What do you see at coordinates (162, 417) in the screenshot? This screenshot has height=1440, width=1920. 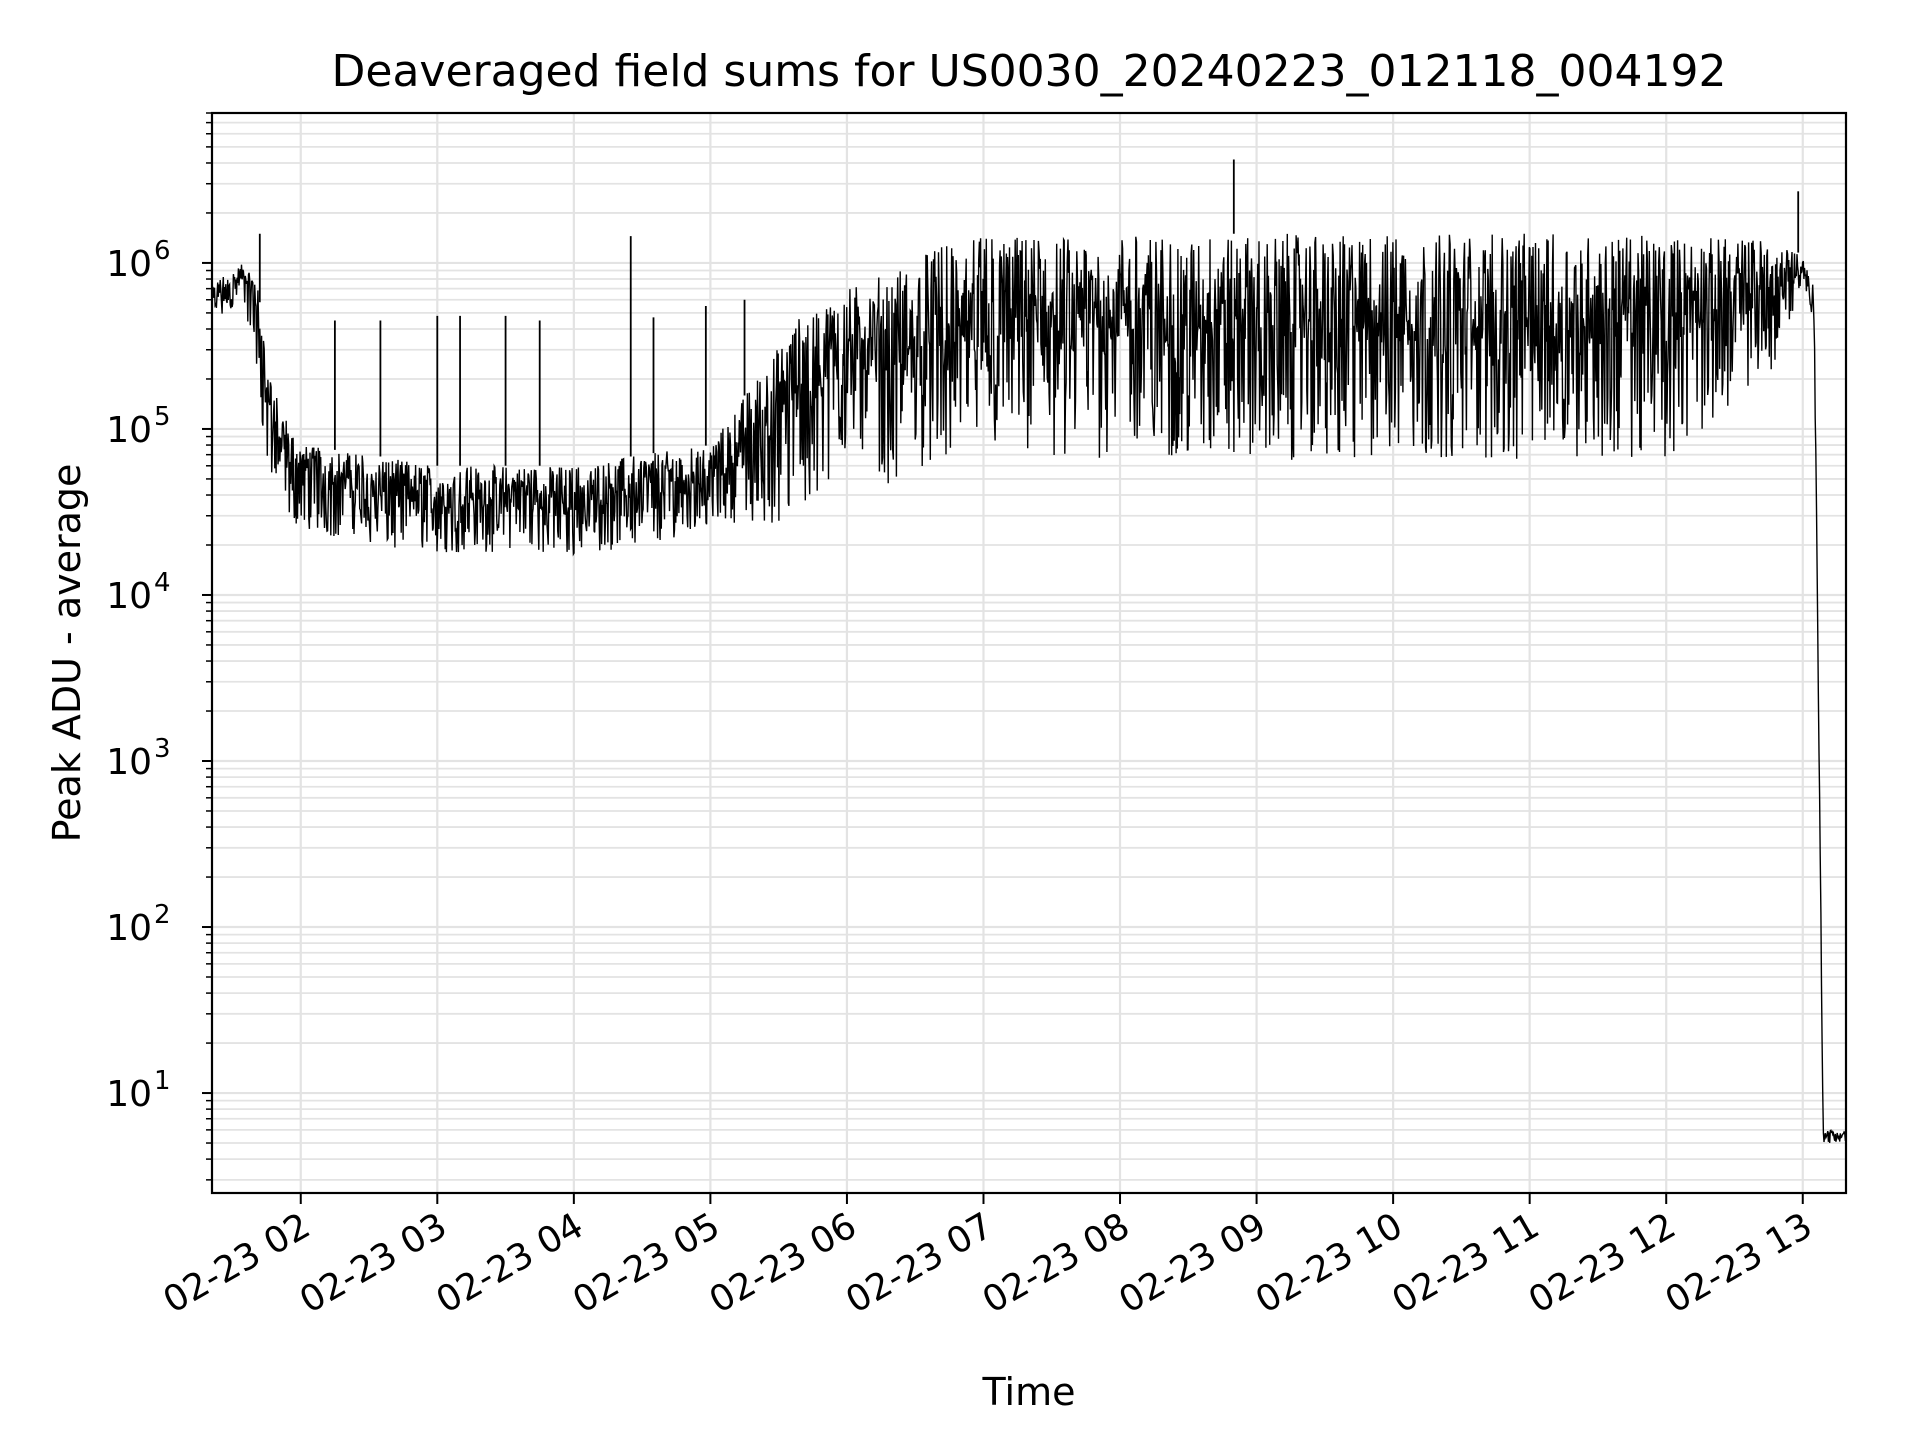 I see `y-tick-exponent: 5` at bounding box center [162, 417].